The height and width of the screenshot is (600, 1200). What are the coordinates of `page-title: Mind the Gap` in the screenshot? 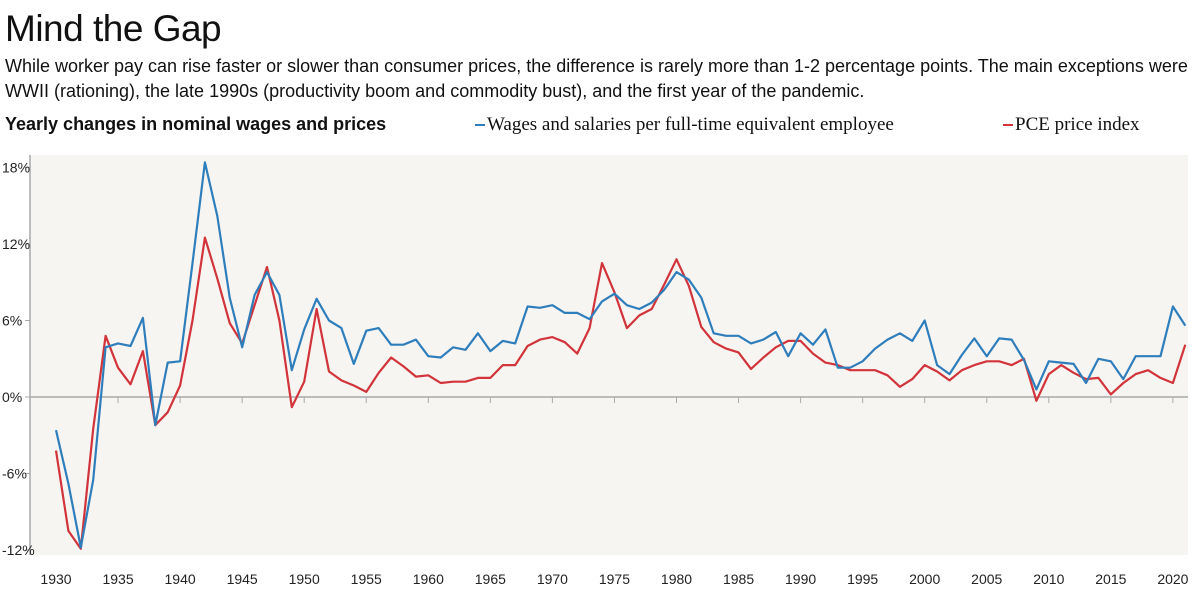 It's located at (113, 28).